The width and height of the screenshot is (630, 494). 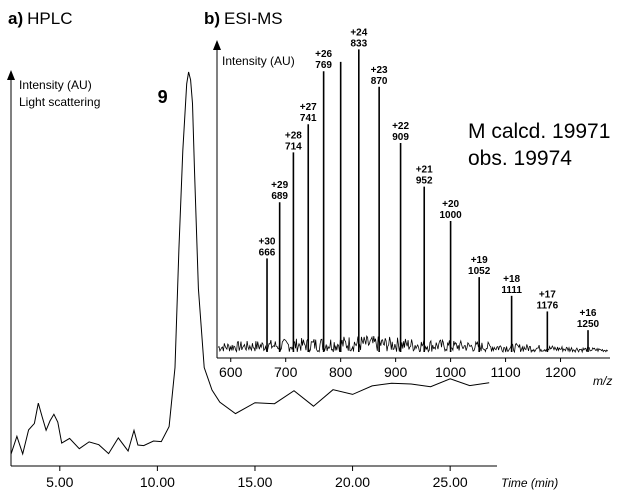 I want to click on hplc-x-ticks, so click(x=255, y=468).